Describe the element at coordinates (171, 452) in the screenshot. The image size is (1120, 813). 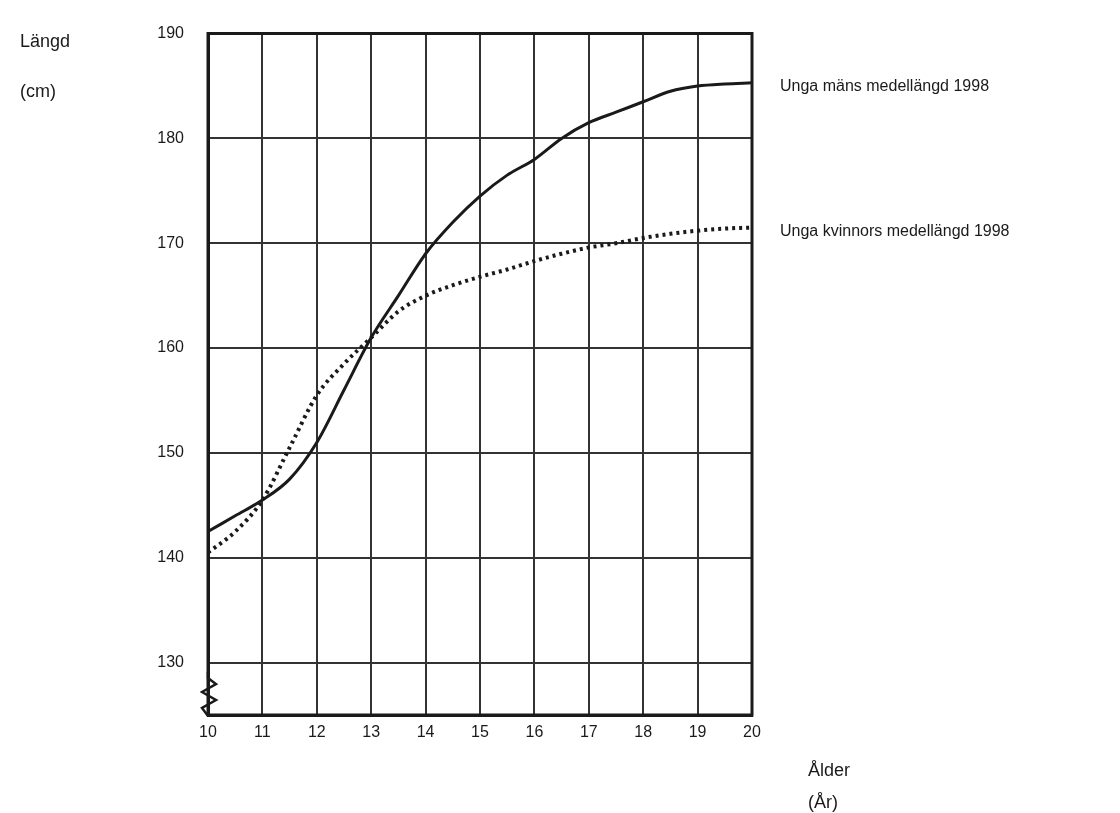
I see `y-tick-label: 150` at that location.